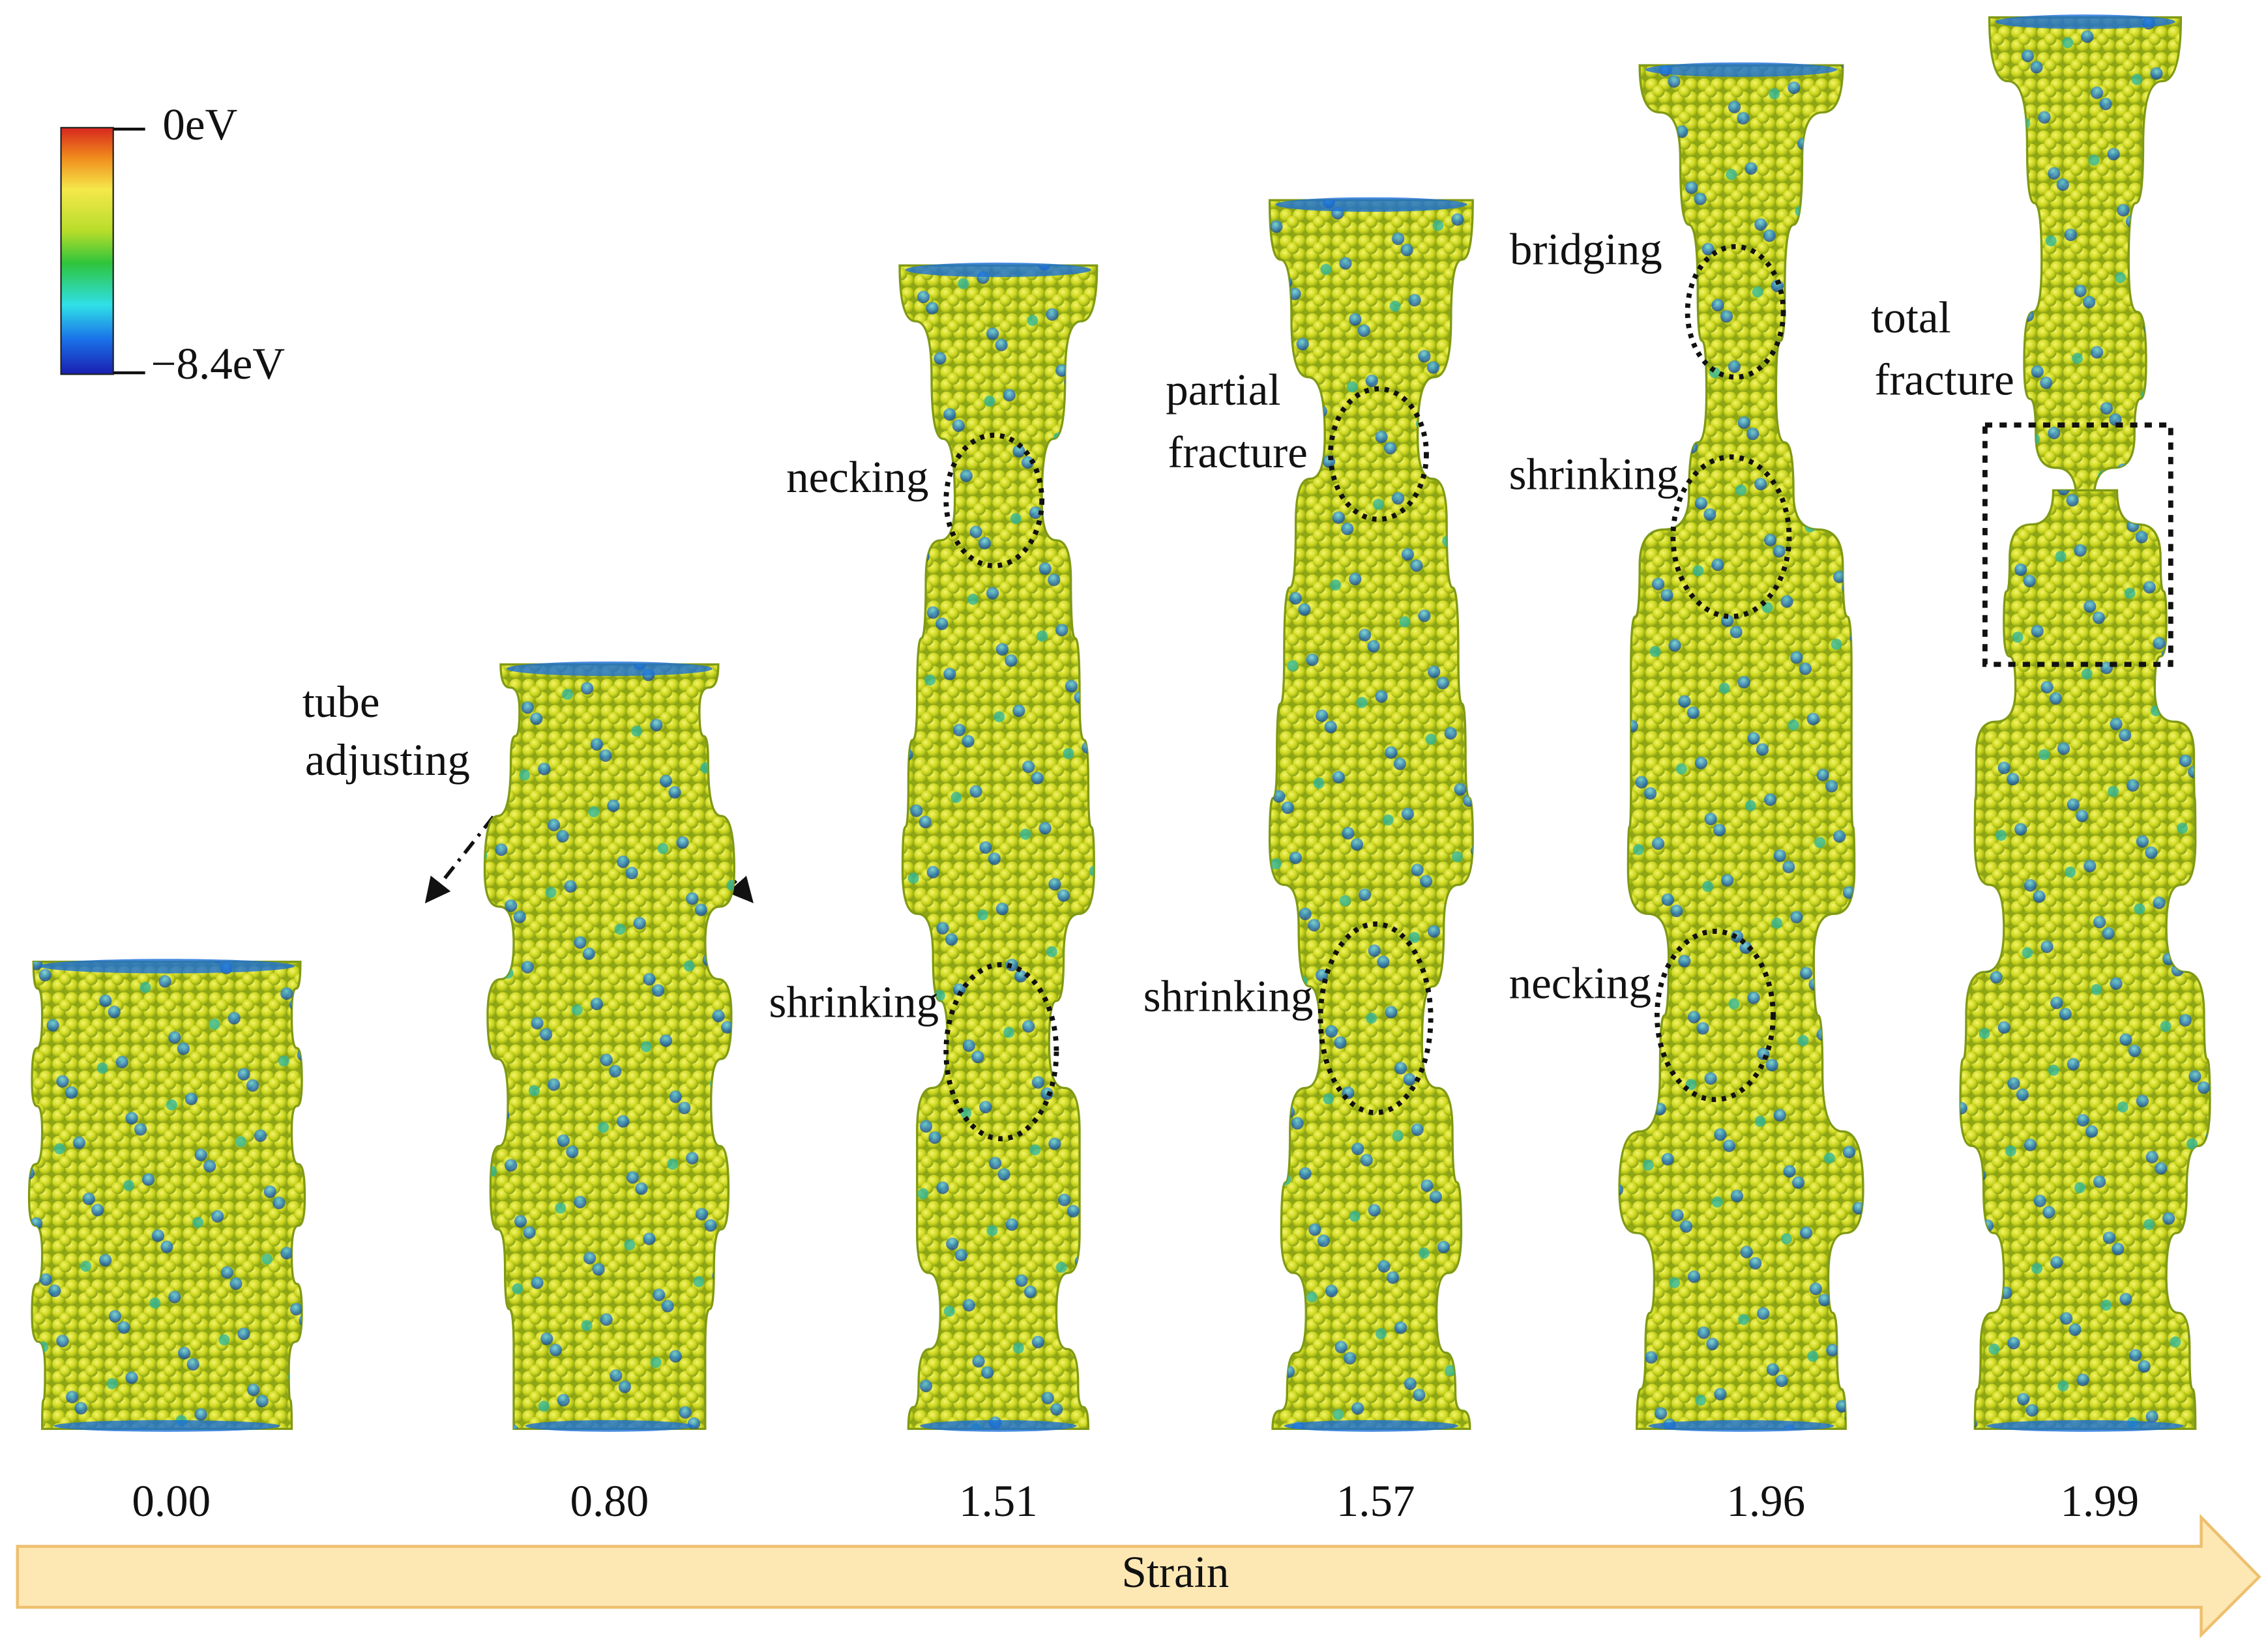 Image resolution: width=2268 pixels, height=1645 pixels. What do you see at coordinates (2077, 545) in the screenshot?
I see `highlight-box` at bounding box center [2077, 545].